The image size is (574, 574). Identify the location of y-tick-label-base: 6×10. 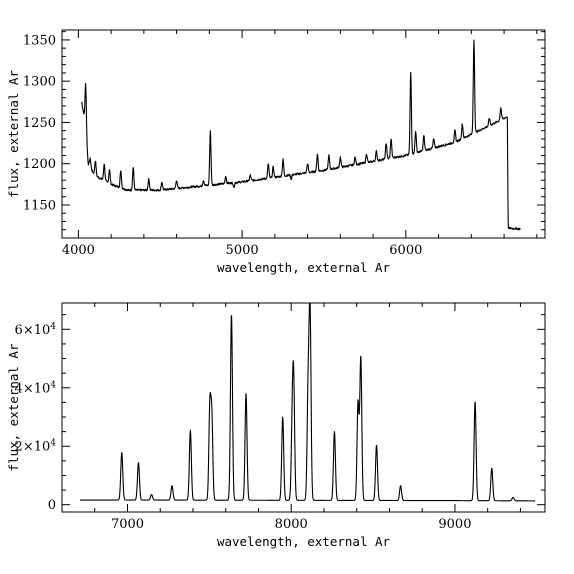
(33, 330).